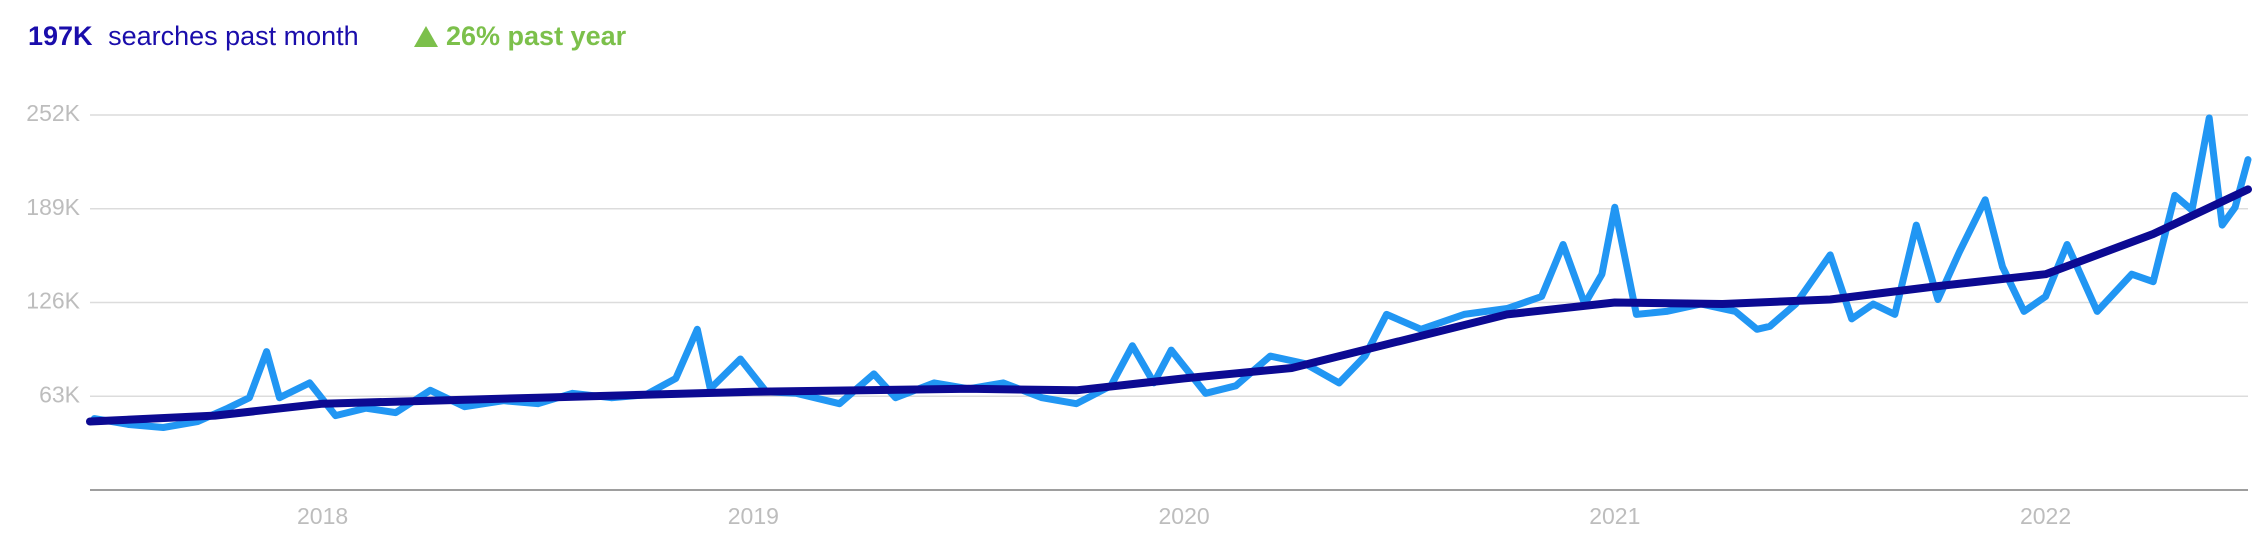 The width and height of the screenshot is (2266, 557). What do you see at coordinates (60, 394) in the screenshot?
I see `y-tick-label: 63K` at bounding box center [60, 394].